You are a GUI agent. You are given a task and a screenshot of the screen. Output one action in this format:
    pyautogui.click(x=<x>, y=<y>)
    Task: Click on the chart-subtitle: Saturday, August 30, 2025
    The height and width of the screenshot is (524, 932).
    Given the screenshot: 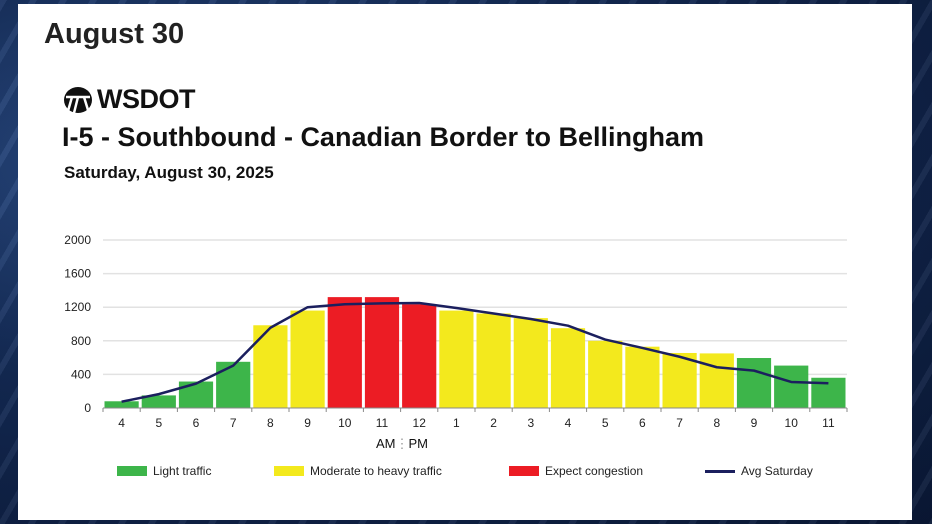 What is the action you would take?
    pyautogui.click(x=169, y=172)
    